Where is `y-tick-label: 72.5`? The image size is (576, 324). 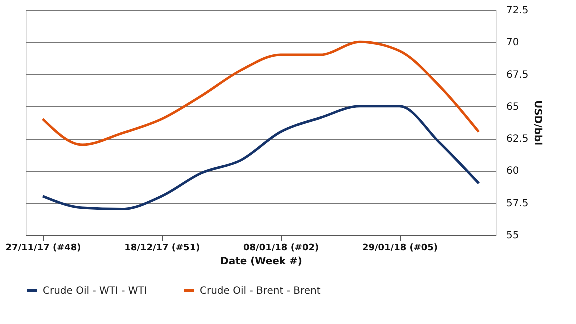 y-tick-label: 72.5 is located at coordinates (517, 11).